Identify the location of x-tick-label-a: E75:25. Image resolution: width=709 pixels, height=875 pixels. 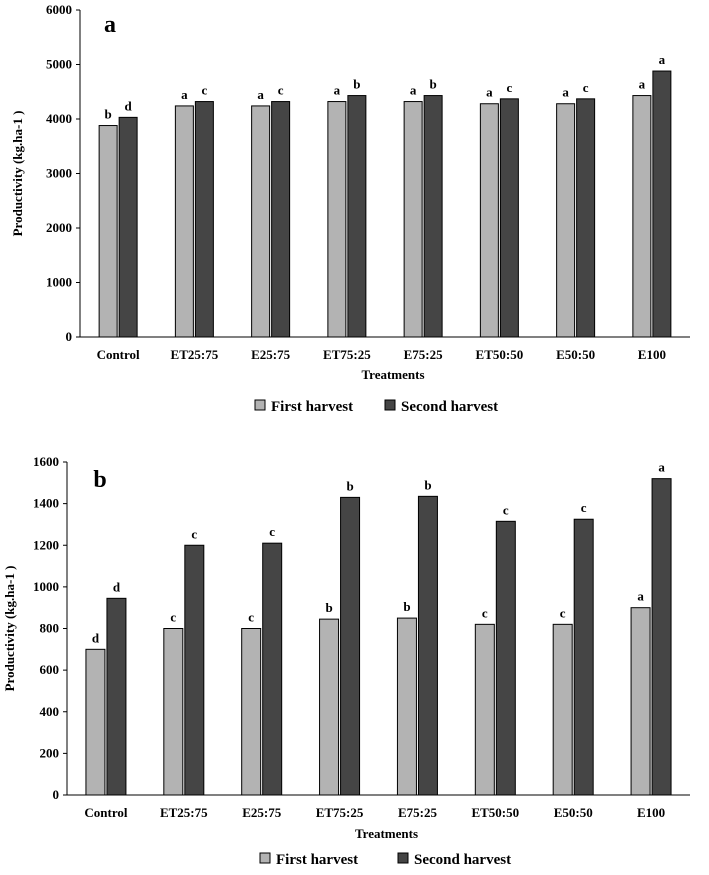
(424, 354).